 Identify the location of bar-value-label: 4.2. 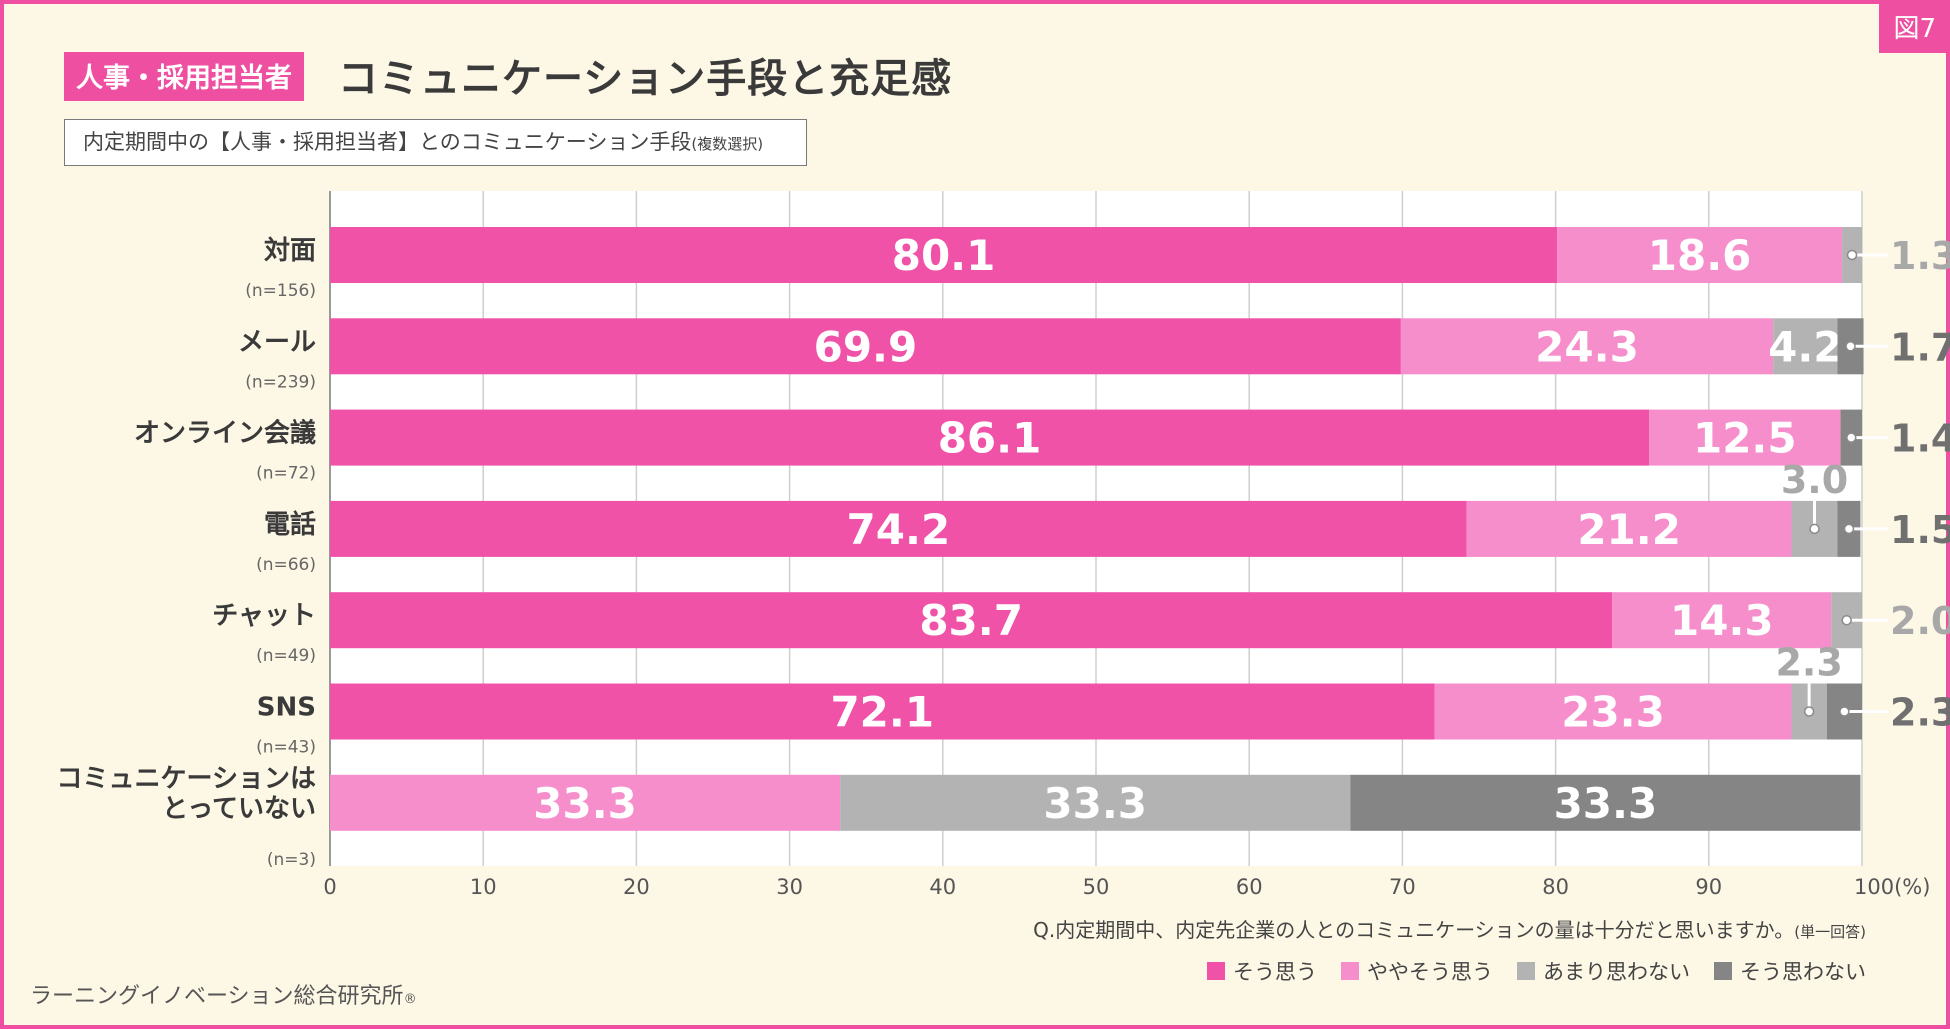
(1805, 346).